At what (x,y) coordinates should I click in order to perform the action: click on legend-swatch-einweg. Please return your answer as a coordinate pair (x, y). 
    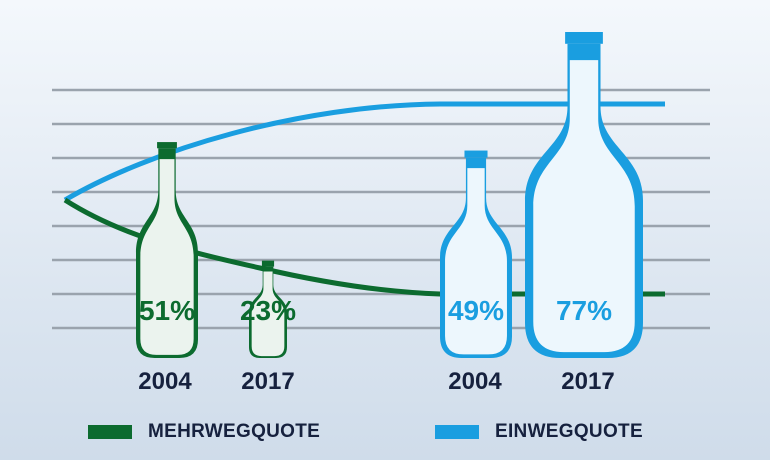
    Looking at the image, I should click on (457, 432).